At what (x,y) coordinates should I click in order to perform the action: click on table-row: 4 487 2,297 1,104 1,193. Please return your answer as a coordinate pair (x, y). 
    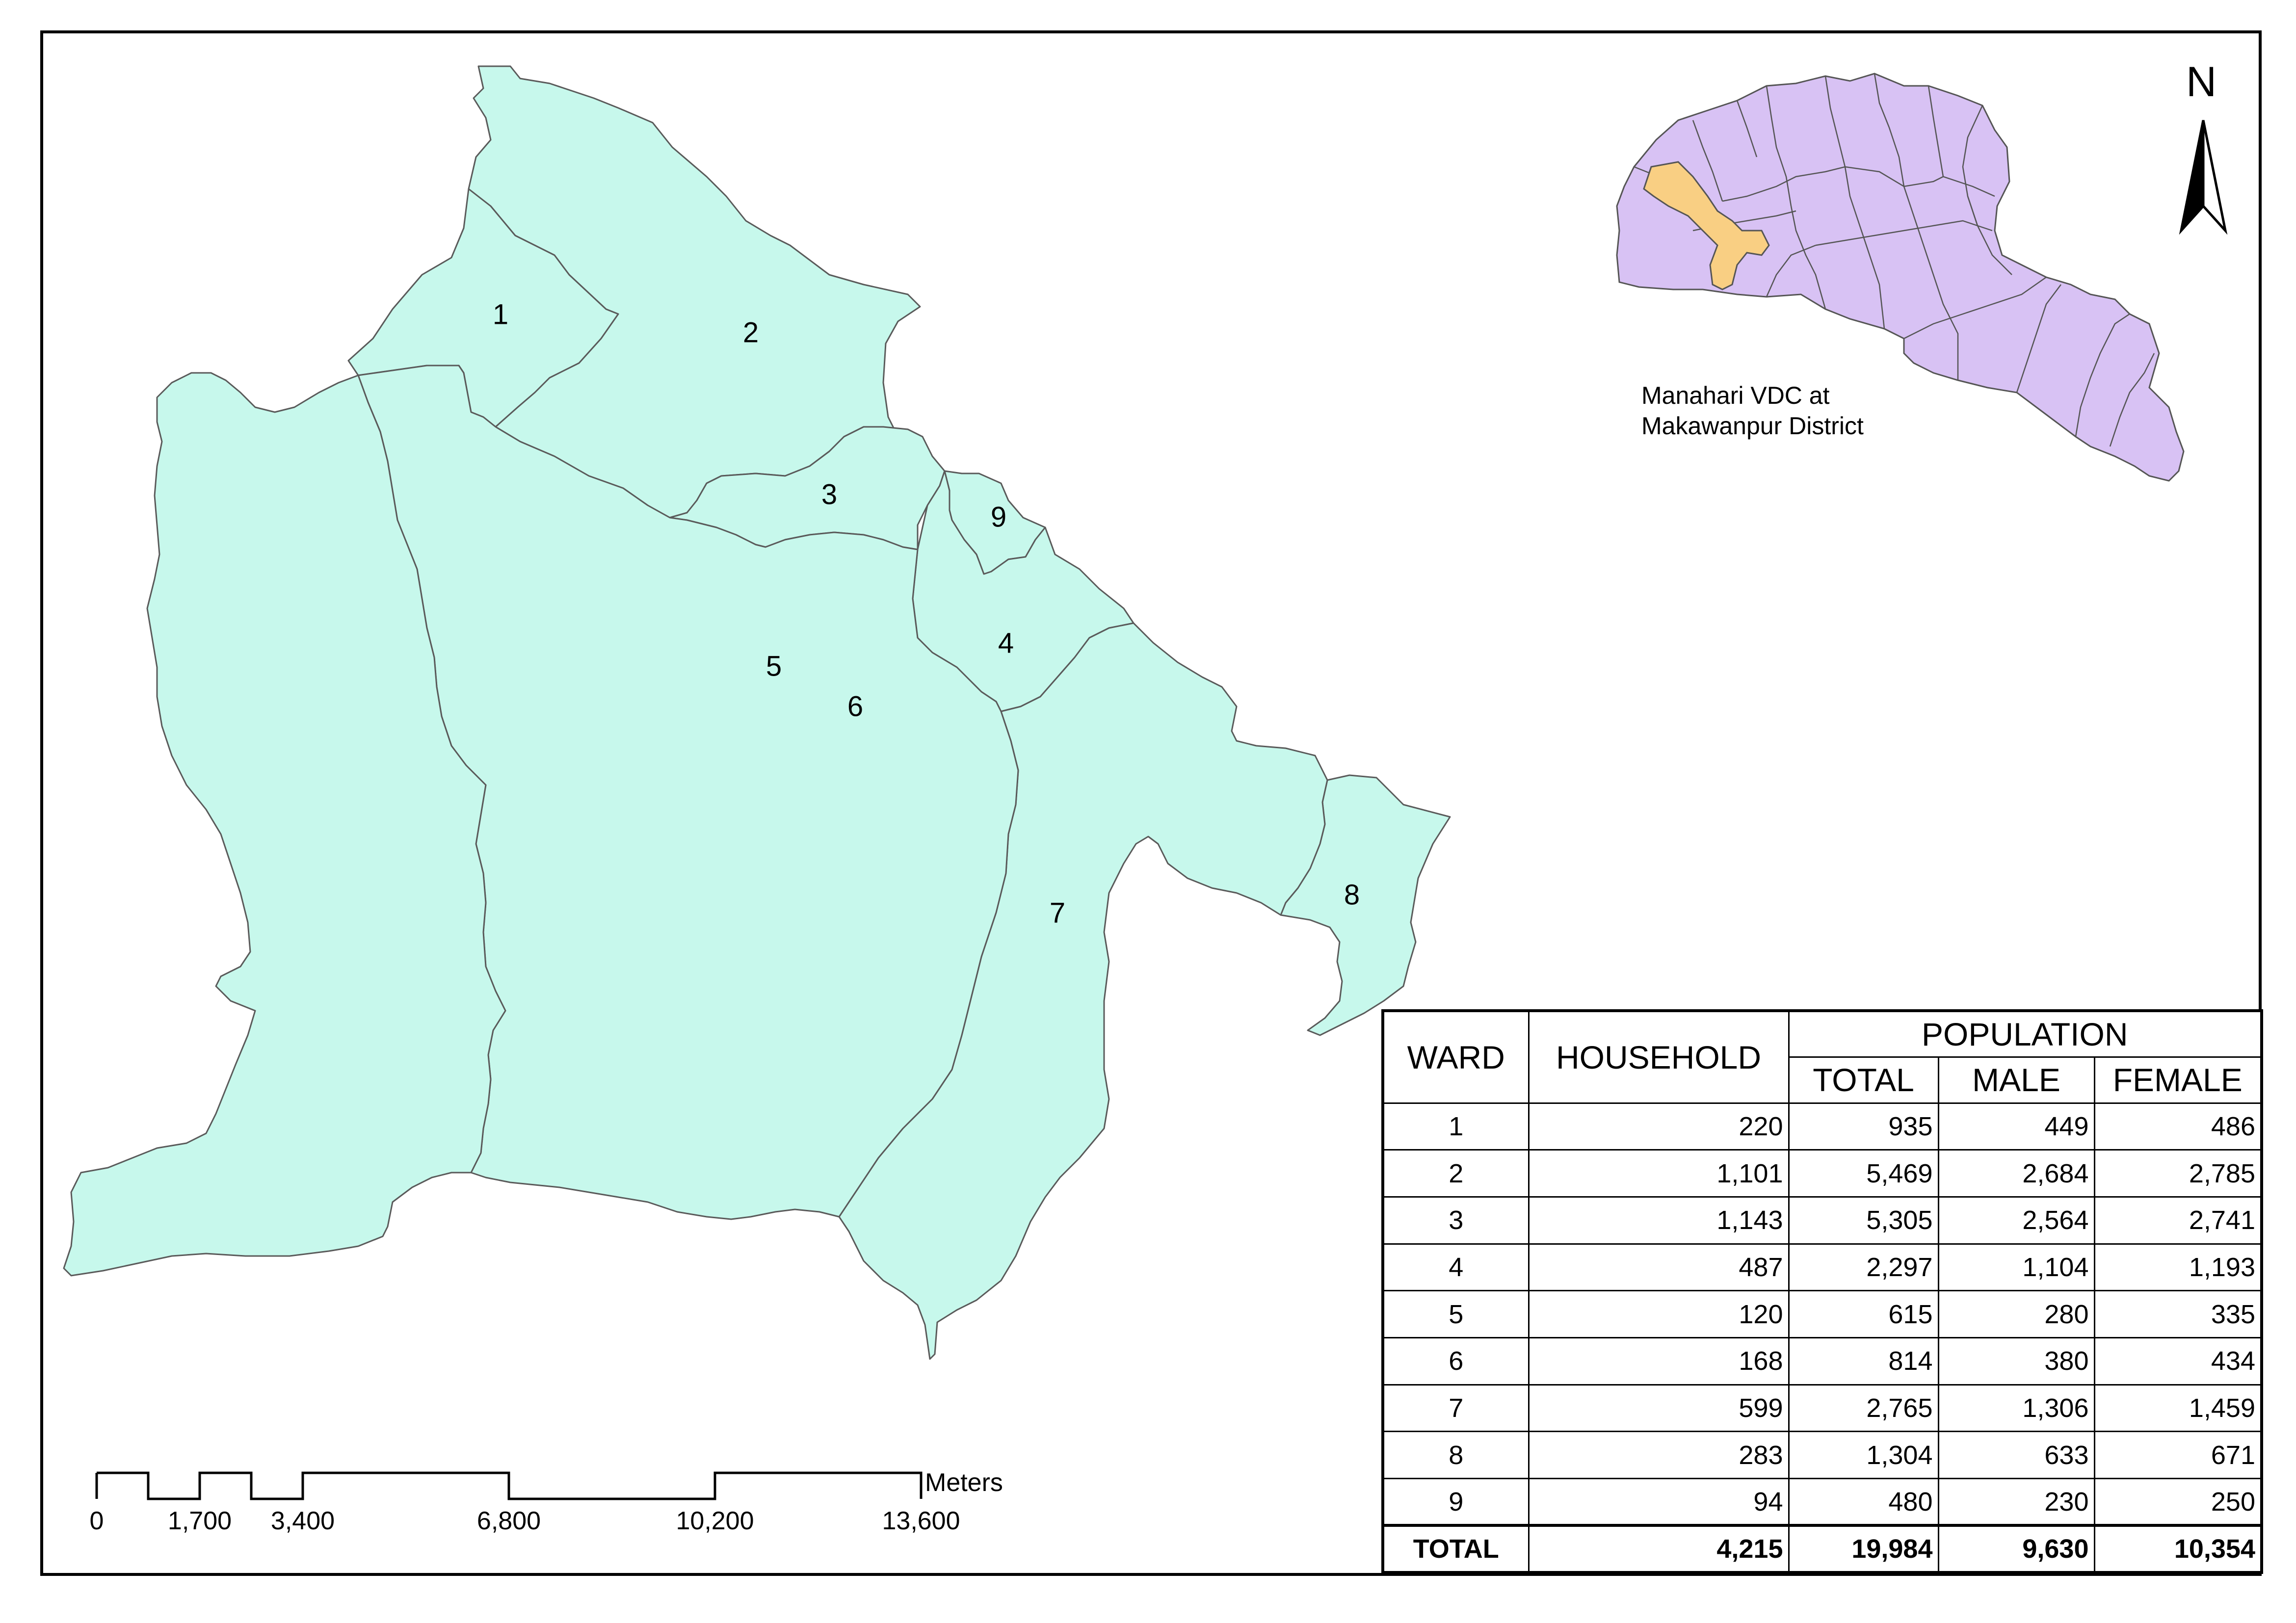
    Looking at the image, I should click on (1823, 1267).